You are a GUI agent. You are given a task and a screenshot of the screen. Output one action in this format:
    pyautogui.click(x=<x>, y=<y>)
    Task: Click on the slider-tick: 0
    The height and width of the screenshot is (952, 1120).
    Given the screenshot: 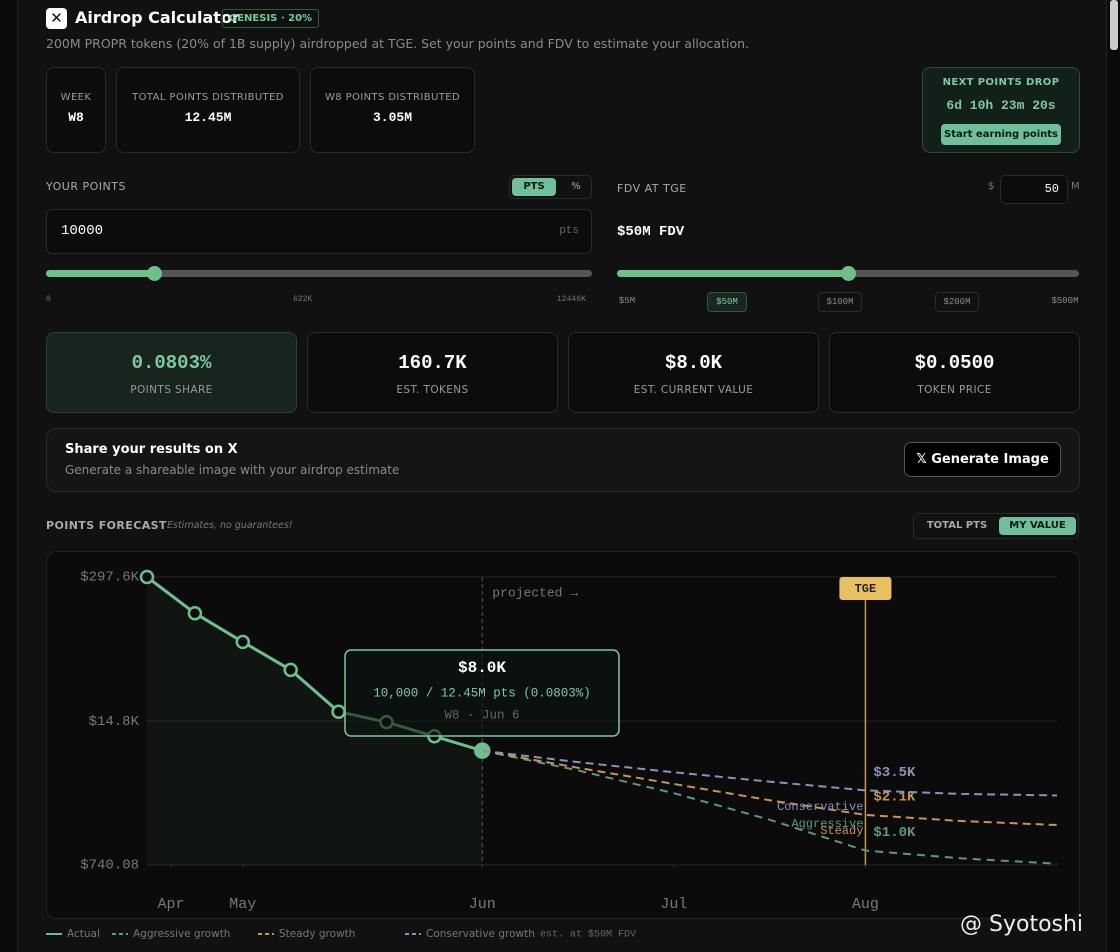 What is the action you would take?
    pyautogui.click(x=48, y=299)
    